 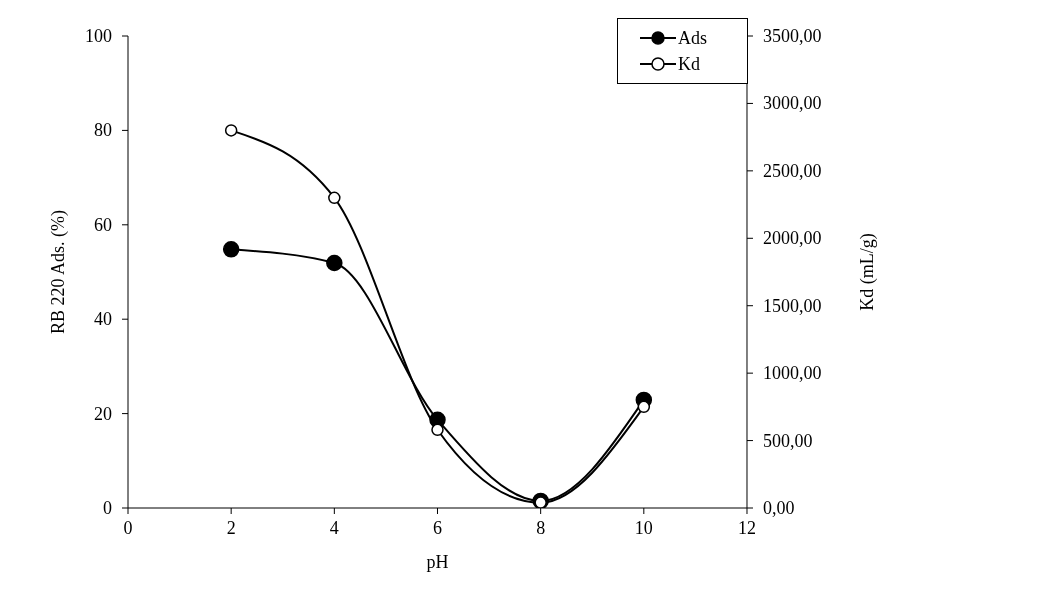 What do you see at coordinates (231, 528) in the screenshot?
I see `x-tick-label: 2` at bounding box center [231, 528].